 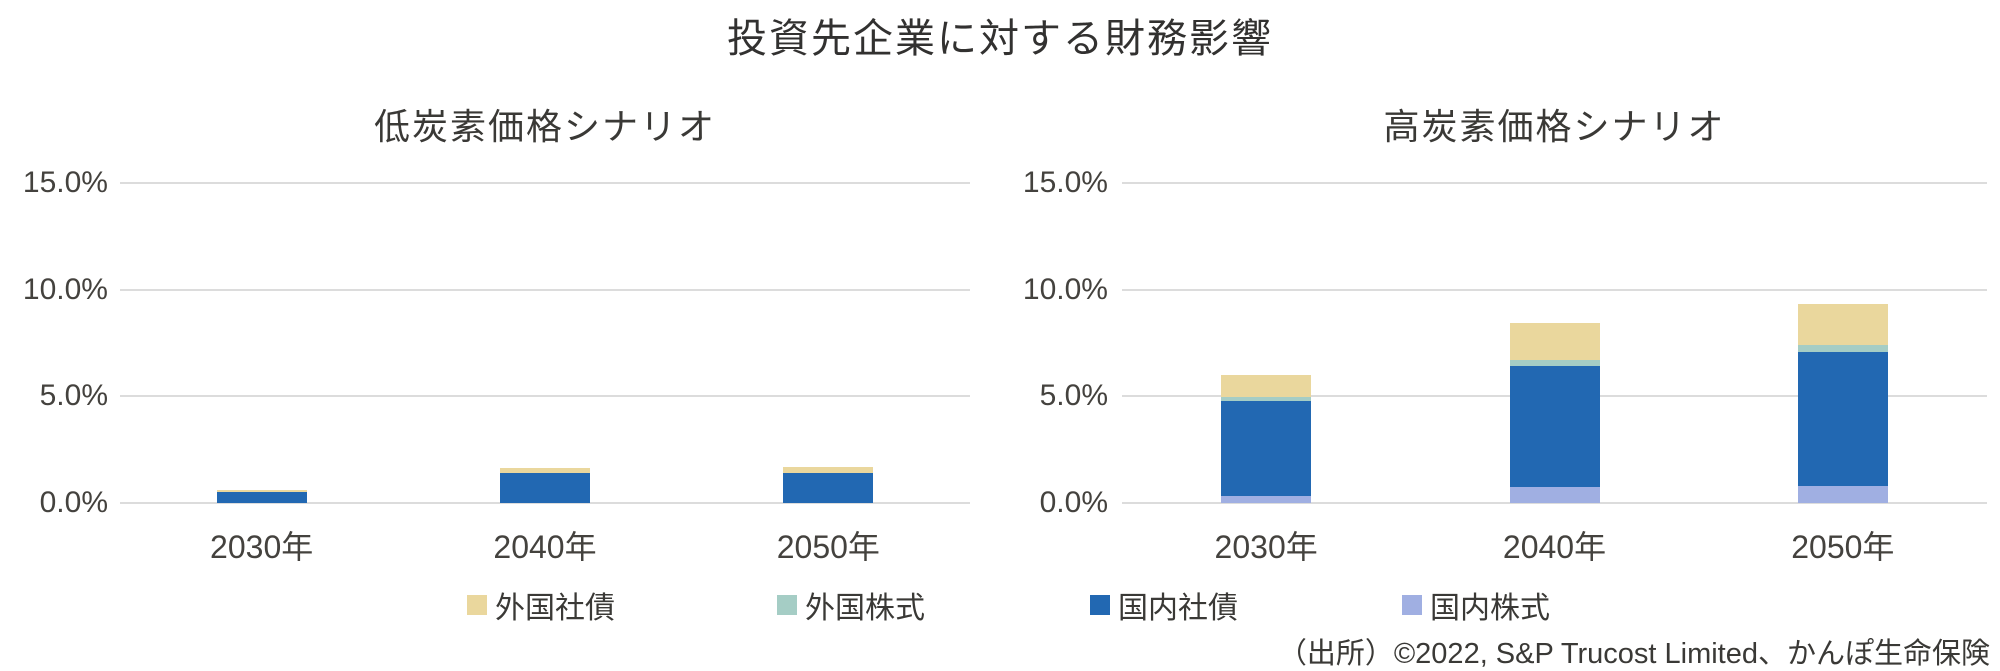 I want to click on figure-title: 投資先企業に対する財務影響, so click(x=1000, y=39).